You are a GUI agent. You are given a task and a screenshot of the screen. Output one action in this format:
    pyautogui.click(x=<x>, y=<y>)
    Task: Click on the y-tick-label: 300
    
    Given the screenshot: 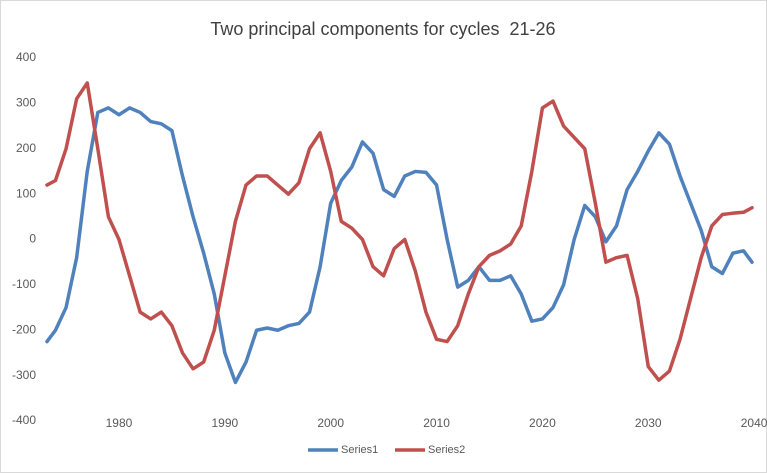 What is the action you would take?
    pyautogui.click(x=26, y=103)
    